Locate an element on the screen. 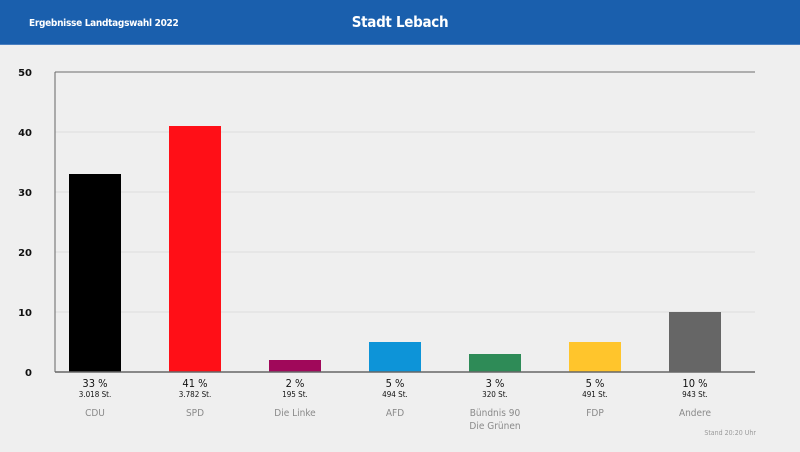  category-label-group: 5 % 491 St. FDP is located at coordinates (595, 398).